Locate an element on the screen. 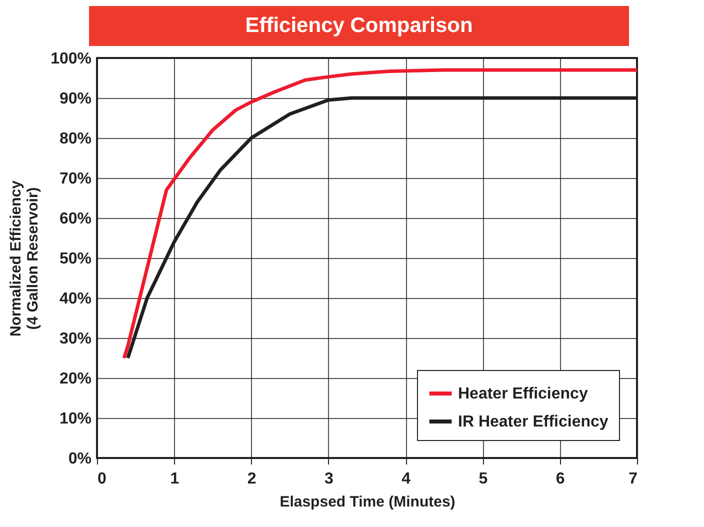 Image resolution: width=704 pixels, height=527 pixels. y-axis-title: Normalized Efficiency (4 Gallon Reservoir) is located at coordinates (25, 258).